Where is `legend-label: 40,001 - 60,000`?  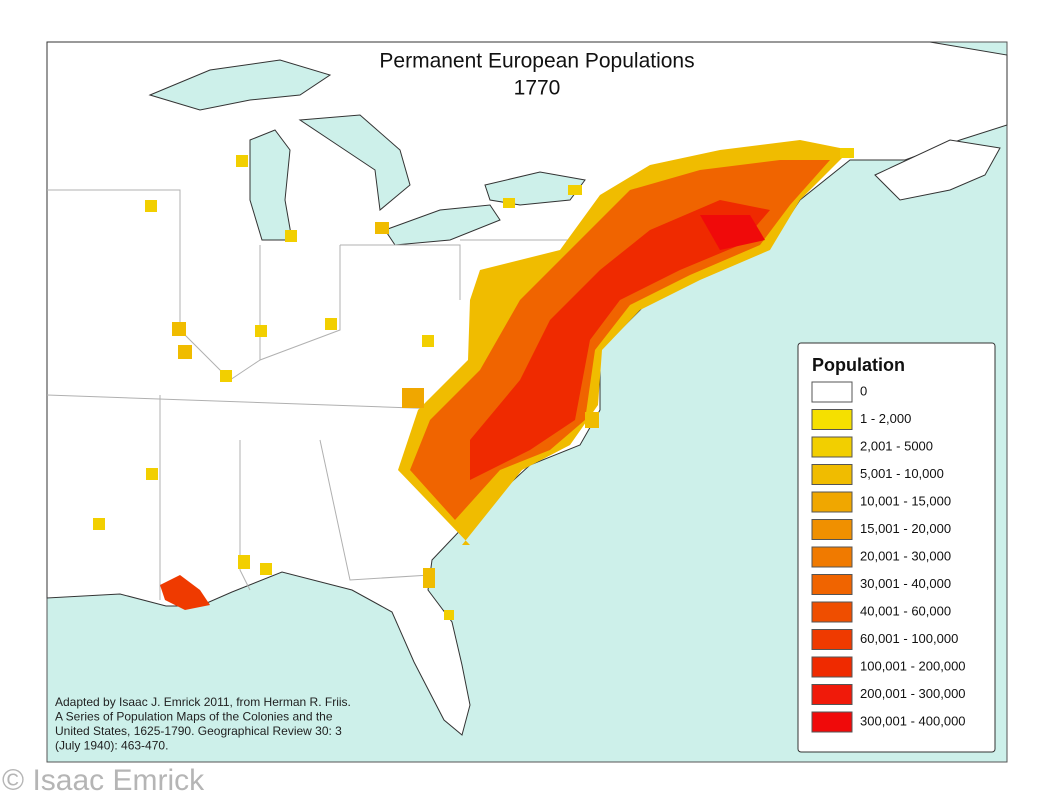
legend-label: 40,001 - 60,000 is located at coordinates (905, 610).